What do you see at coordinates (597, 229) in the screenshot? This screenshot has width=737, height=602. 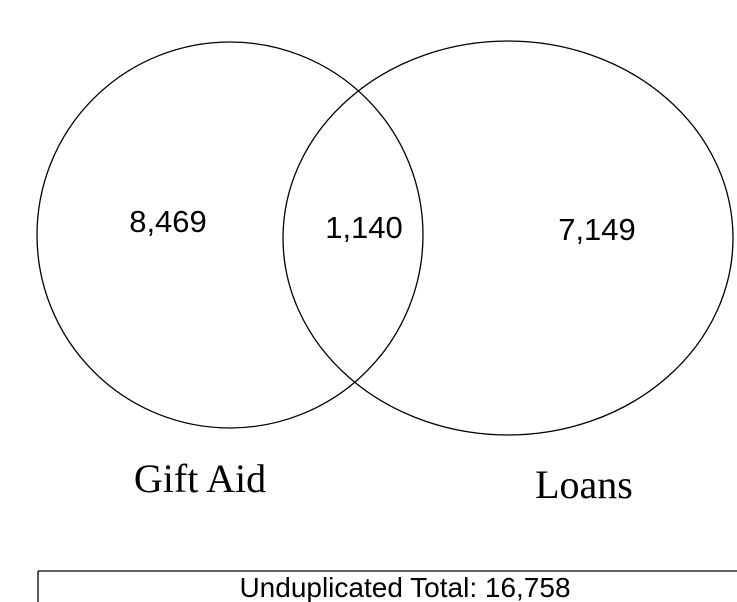 I see `right-only-count: 7,149` at bounding box center [597, 229].